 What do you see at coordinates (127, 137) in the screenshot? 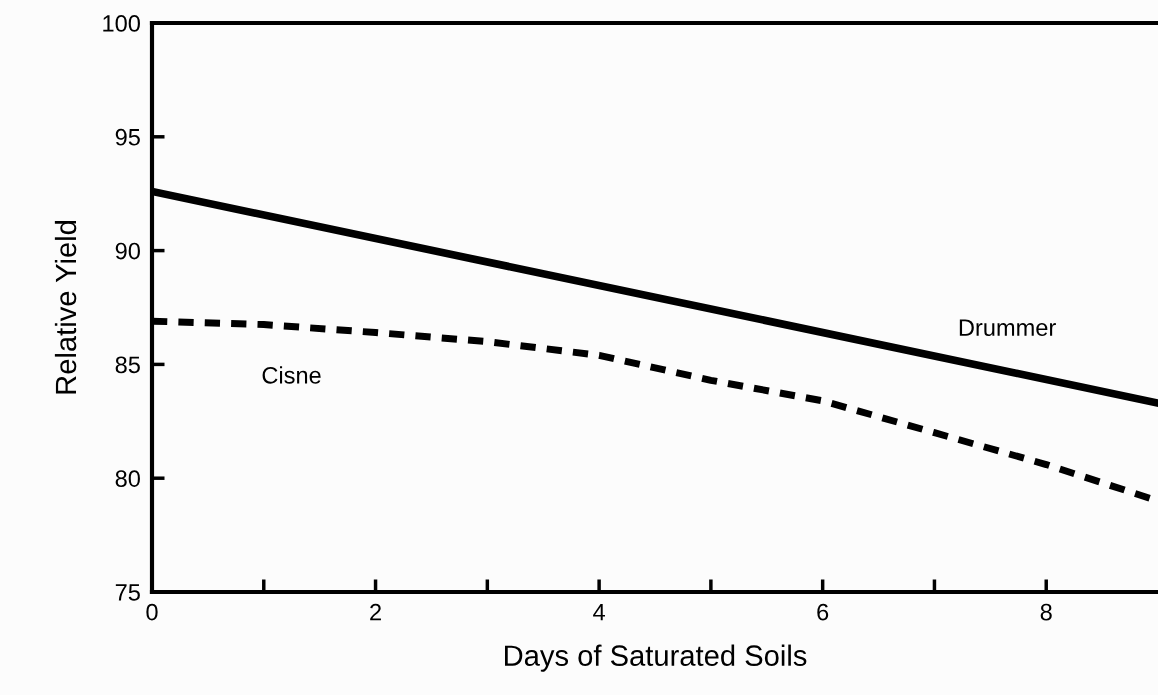
I see `y-tick-label: 95` at bounding box center [127, 137].